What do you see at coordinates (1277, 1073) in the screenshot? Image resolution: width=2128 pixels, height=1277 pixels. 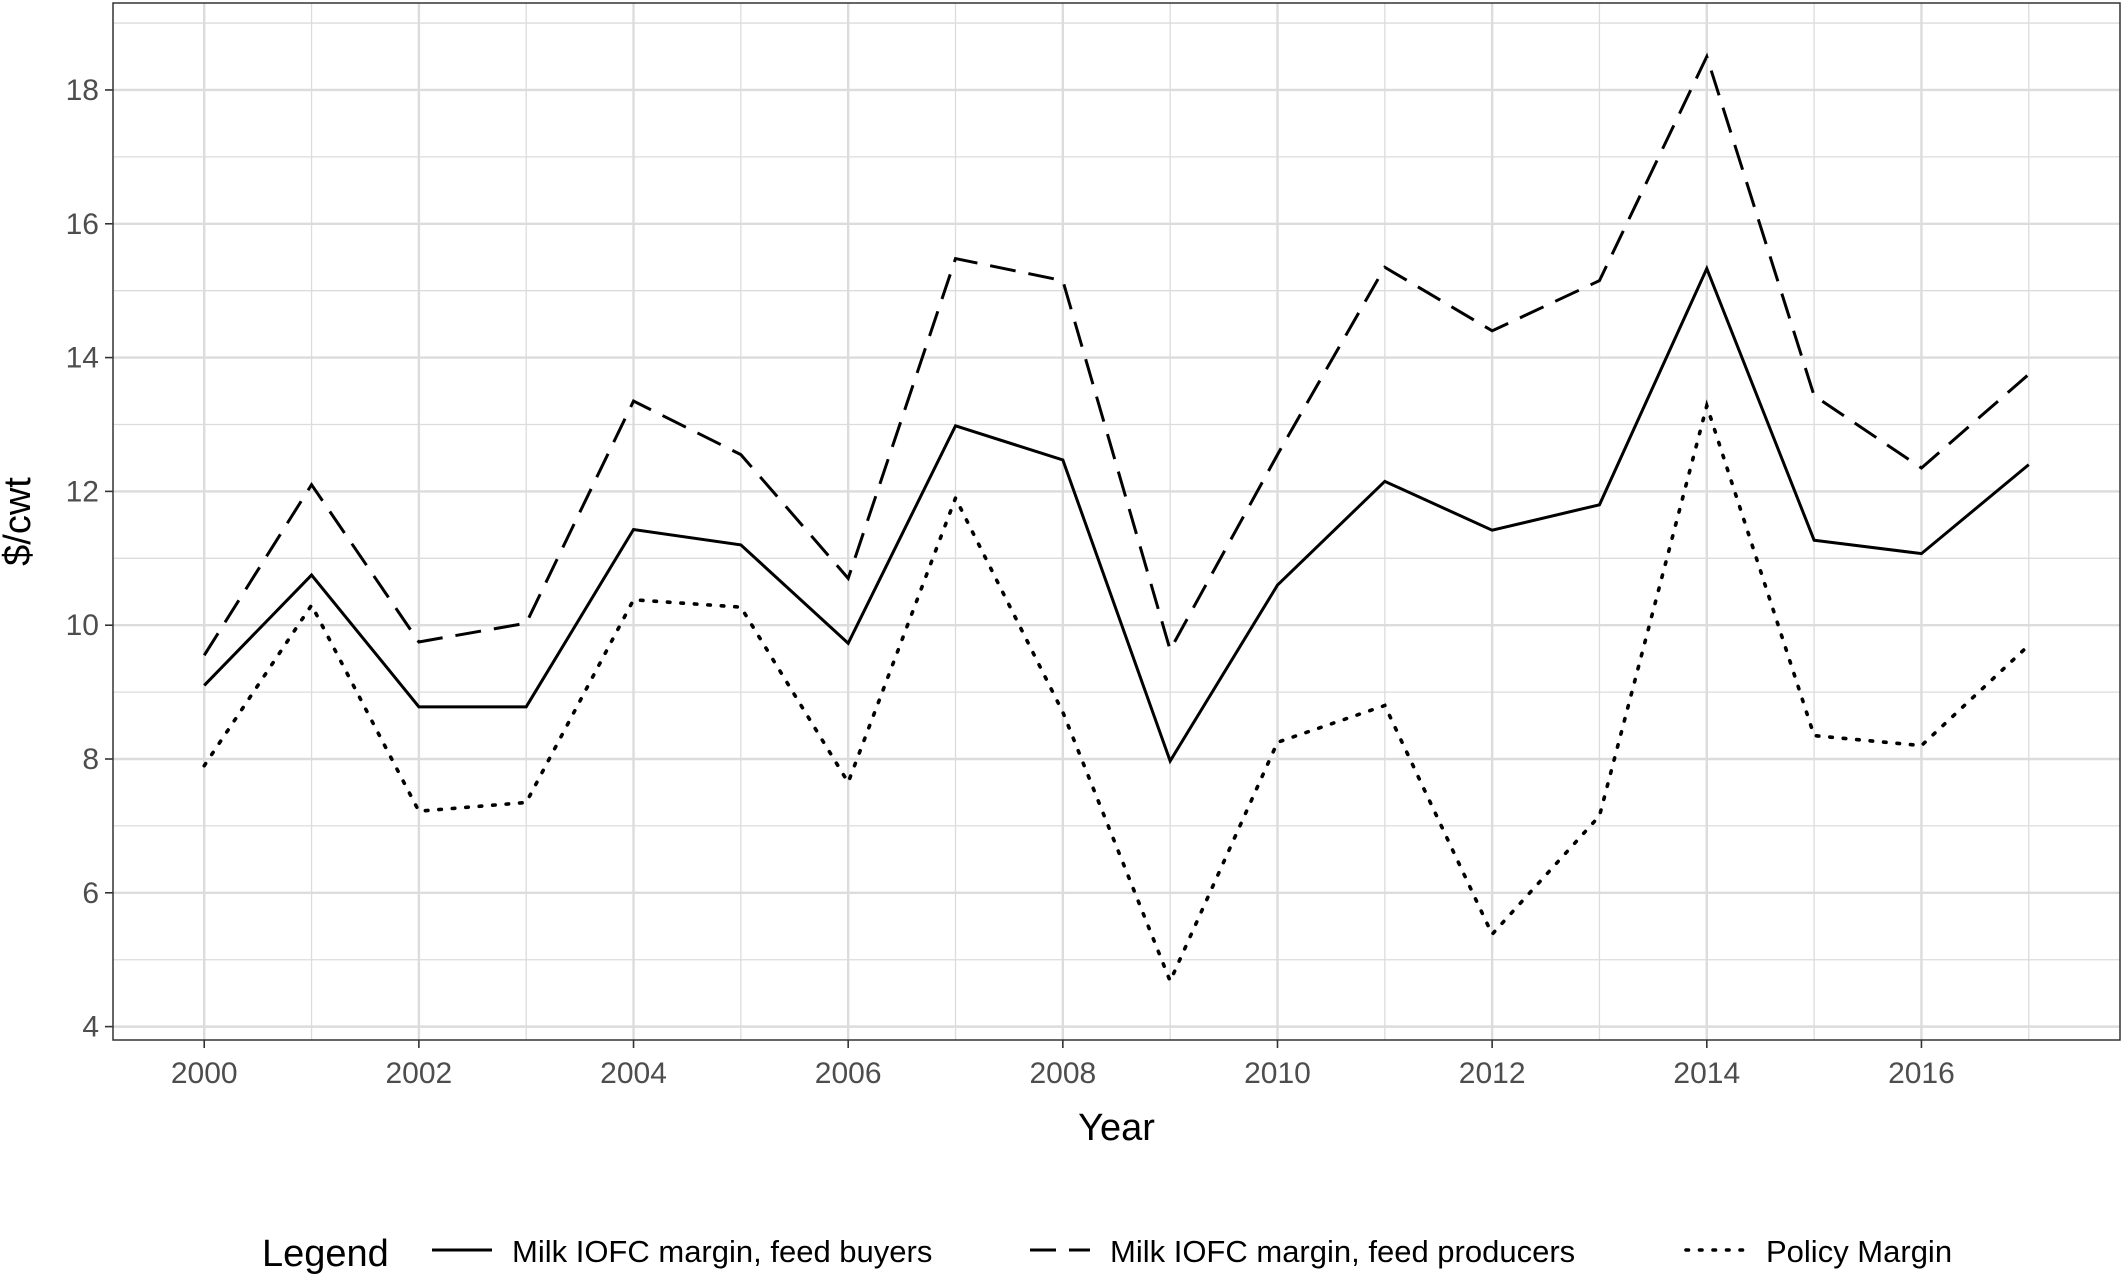 I see `x-tick-label: 2010` at bounding box center [1277, 1073].